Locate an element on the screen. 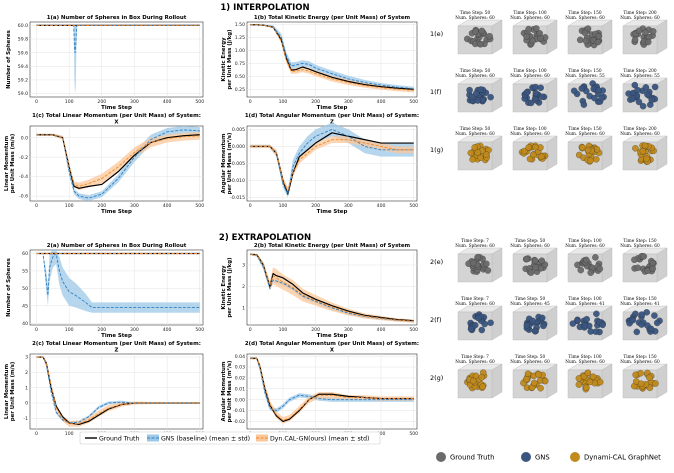 This screenshot has width=674, height=473. y-axis-label-1b: per Unit Mass (J/kg) is located at coordinates (230, 59).